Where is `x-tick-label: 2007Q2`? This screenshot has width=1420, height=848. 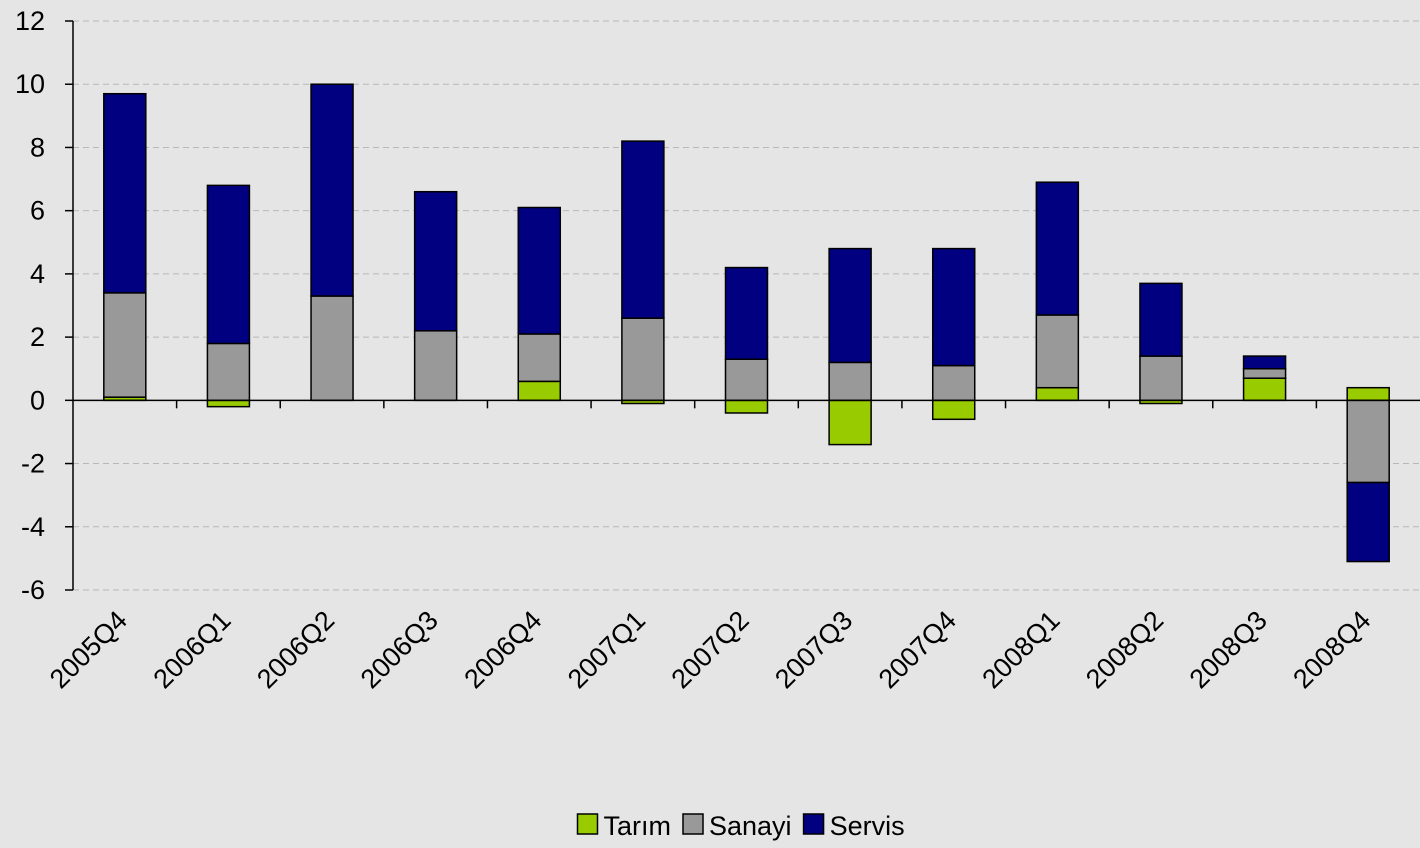 x-tick-label: 2007Q2 is located at coordinates (710, 649).